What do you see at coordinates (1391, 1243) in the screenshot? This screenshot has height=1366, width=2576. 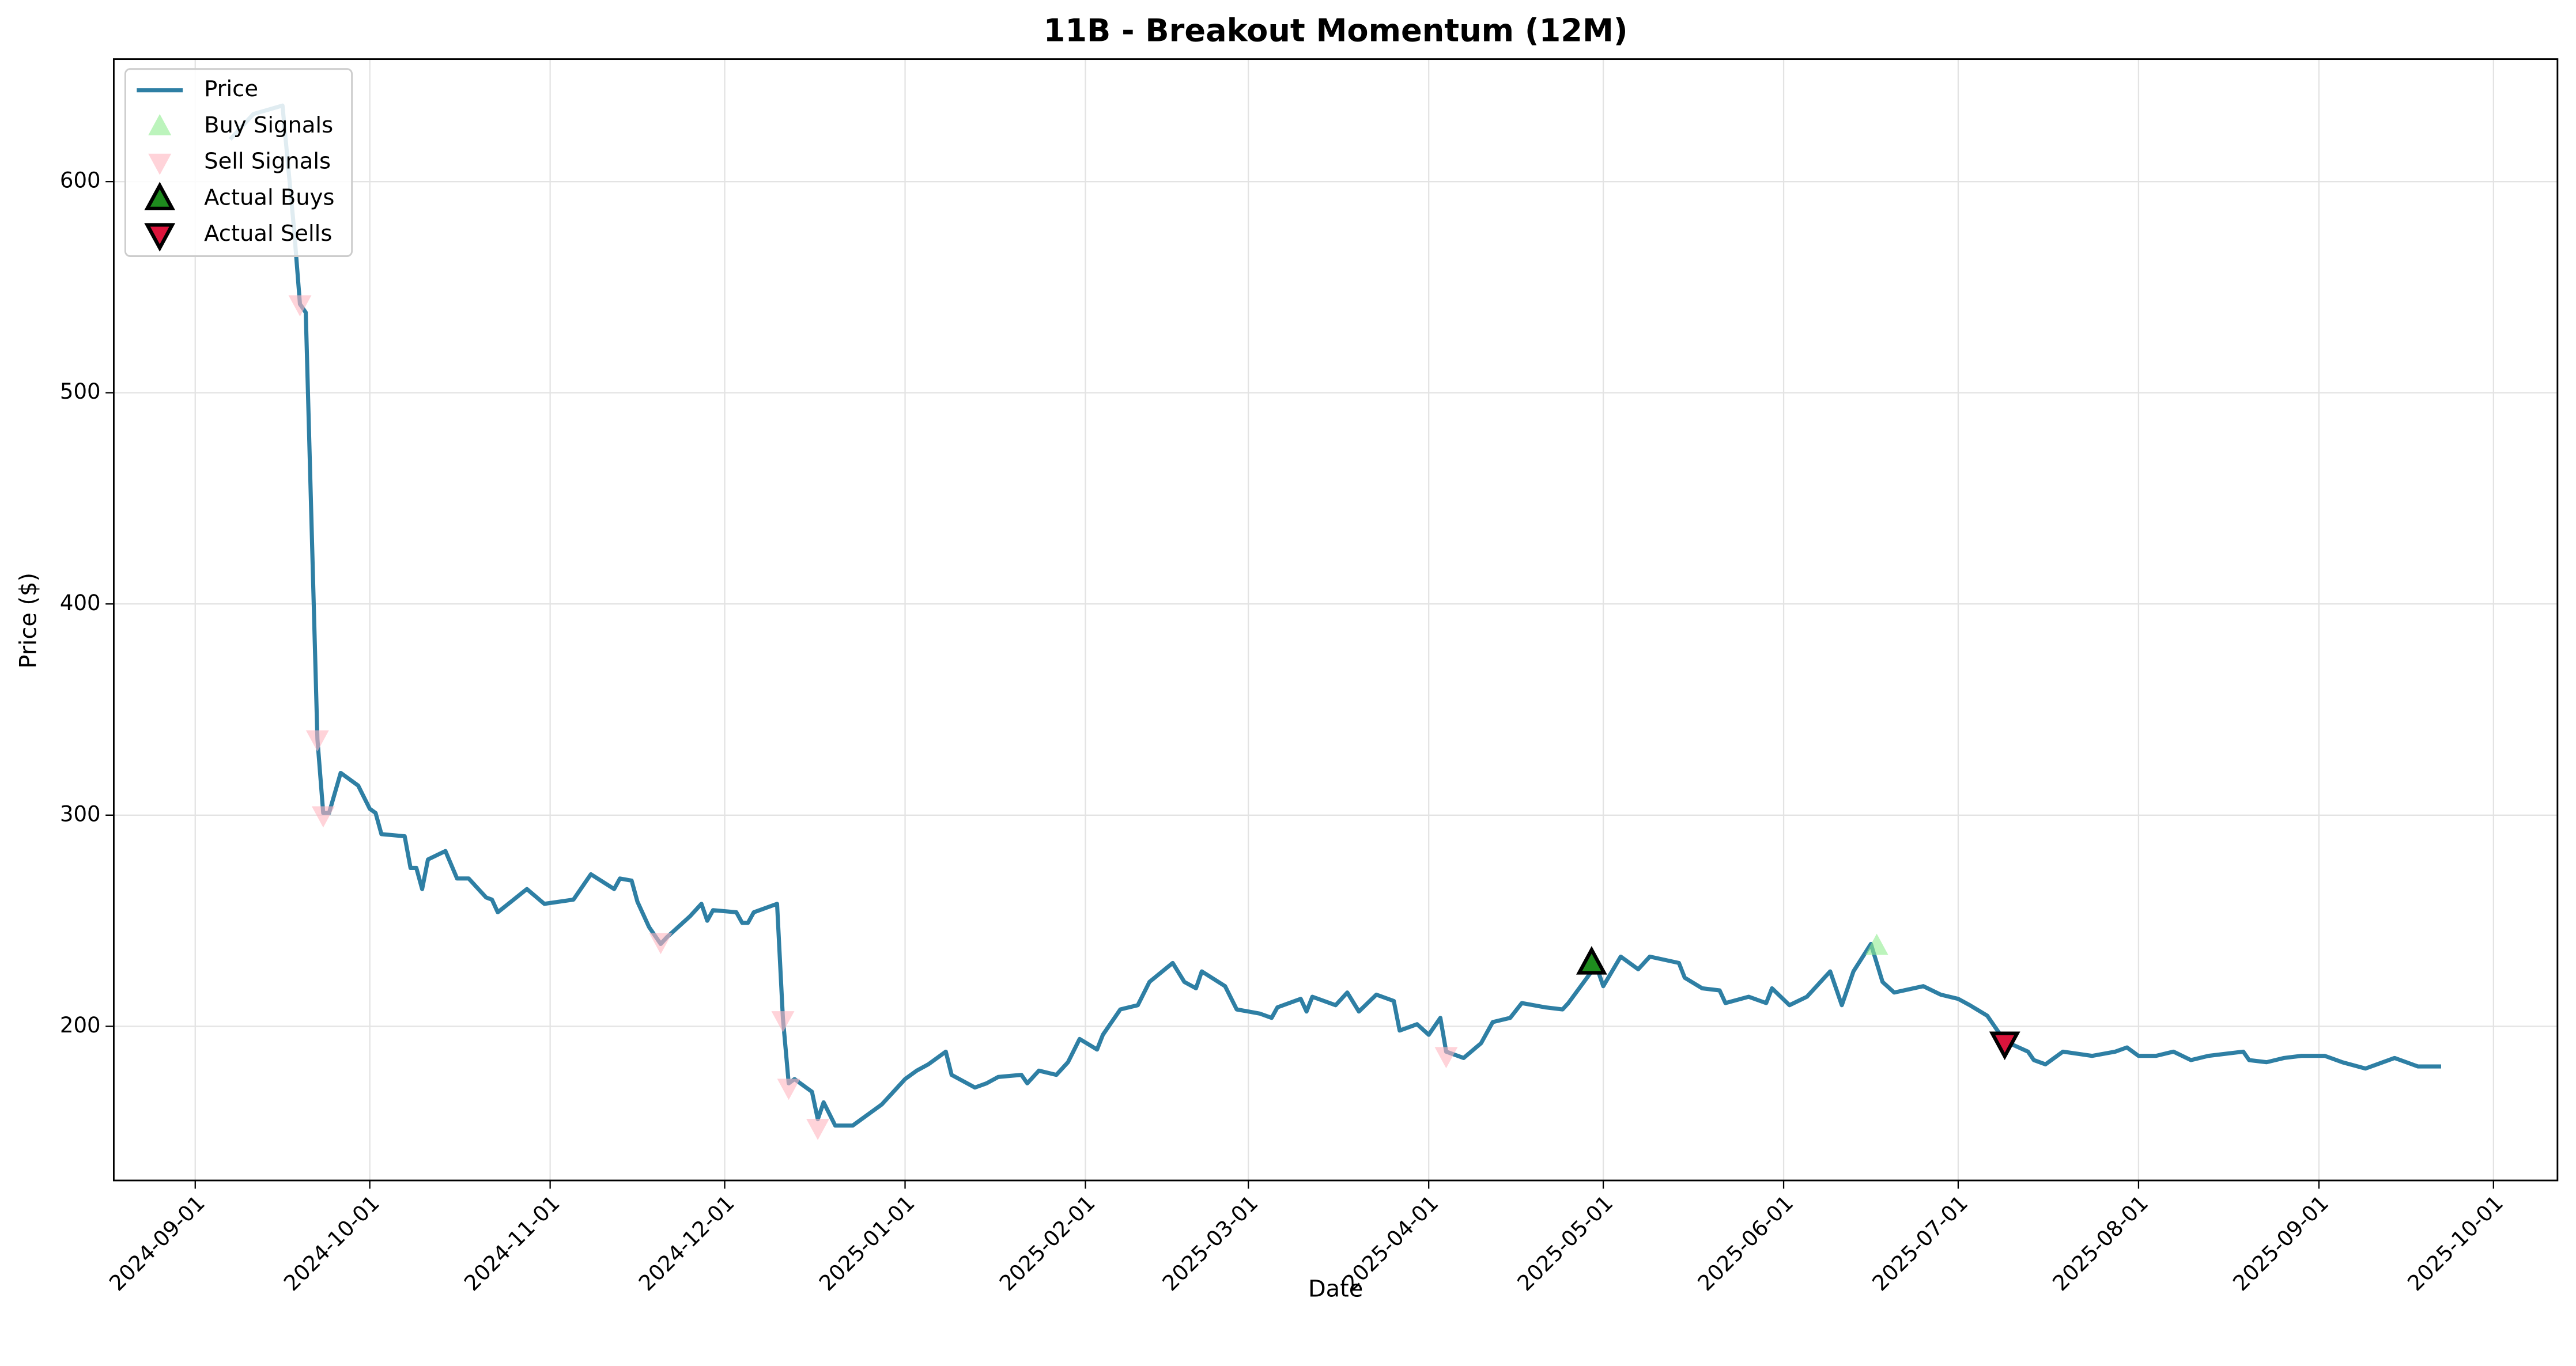 I see `x-tick-label: 2025-04-01` at bounding box center [1391, 1243].